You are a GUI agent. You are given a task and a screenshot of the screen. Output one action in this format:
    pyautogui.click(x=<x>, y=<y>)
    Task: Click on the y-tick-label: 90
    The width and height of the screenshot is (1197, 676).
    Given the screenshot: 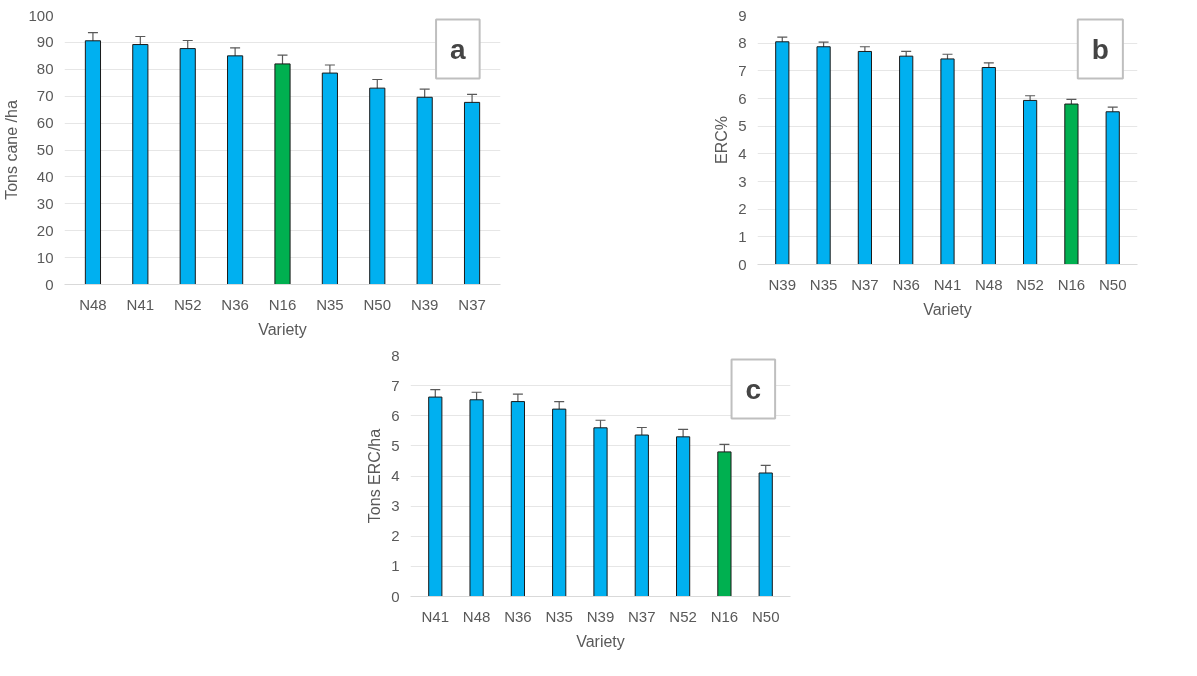 What is the action you would take?
    pyautogui.click(x=45, y=42)
    